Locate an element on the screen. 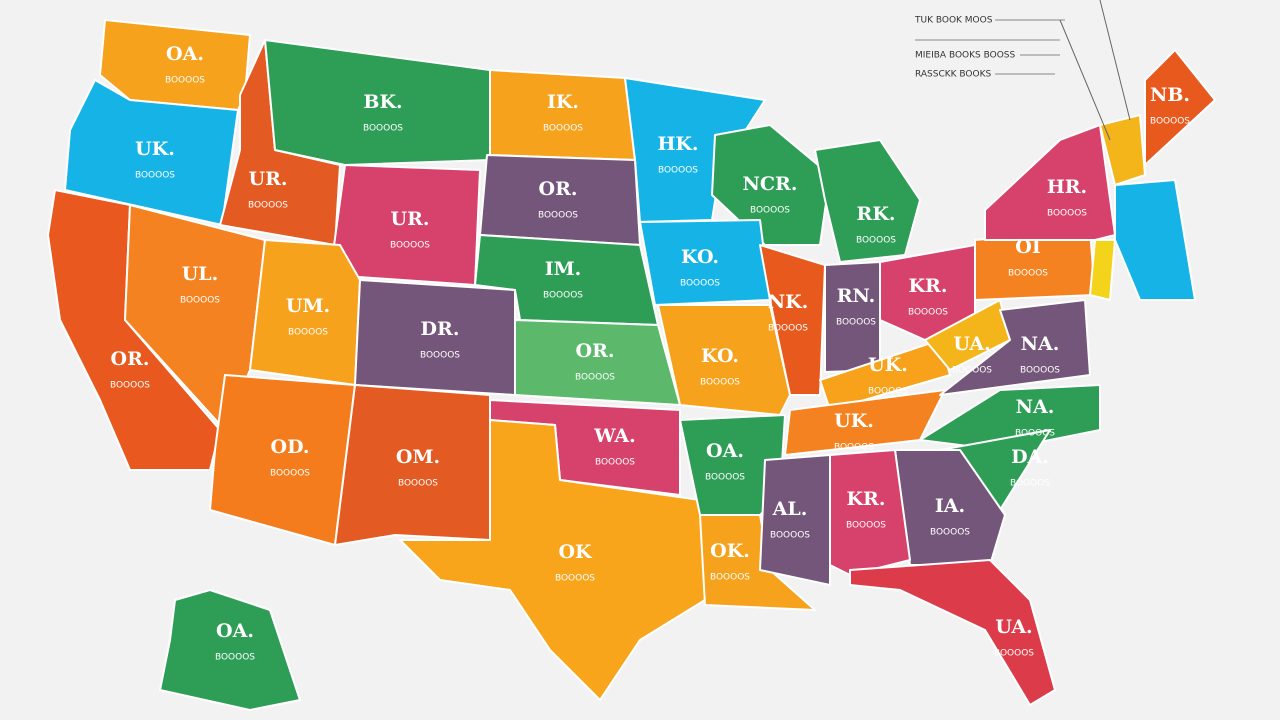 The width and height of the screenshot is (1280, 720). state-label: KR. is located at coordinates (866, 499).